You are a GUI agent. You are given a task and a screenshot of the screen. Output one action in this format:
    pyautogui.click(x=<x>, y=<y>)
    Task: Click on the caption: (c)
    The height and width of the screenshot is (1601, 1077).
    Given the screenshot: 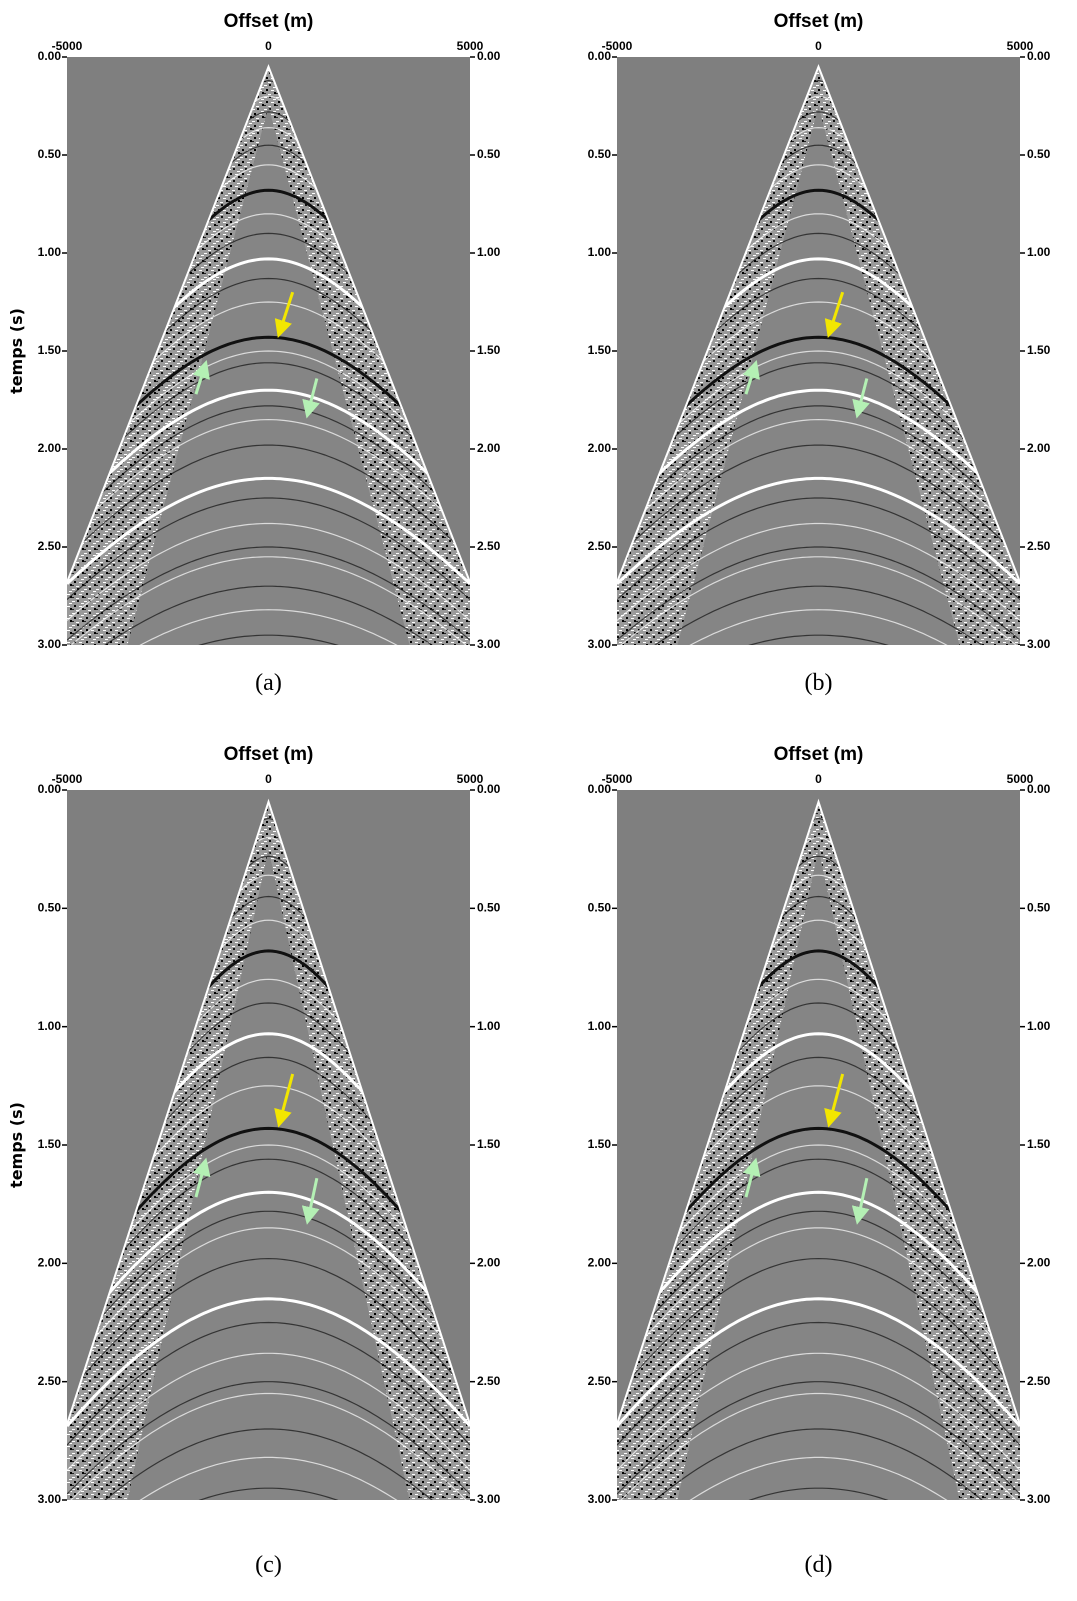 What is the action you would take?
    pyautogui.click(x=268, y=1565)
    